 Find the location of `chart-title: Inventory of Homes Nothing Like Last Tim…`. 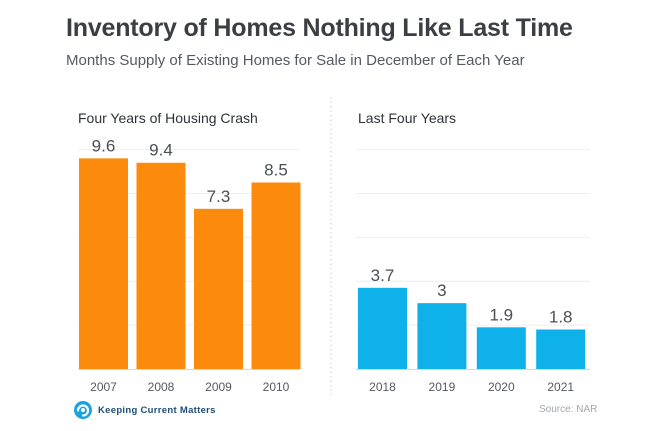

chart-title: Inventory of Homes Nothing Like Last Tim… is located at coordinates (319, 28).